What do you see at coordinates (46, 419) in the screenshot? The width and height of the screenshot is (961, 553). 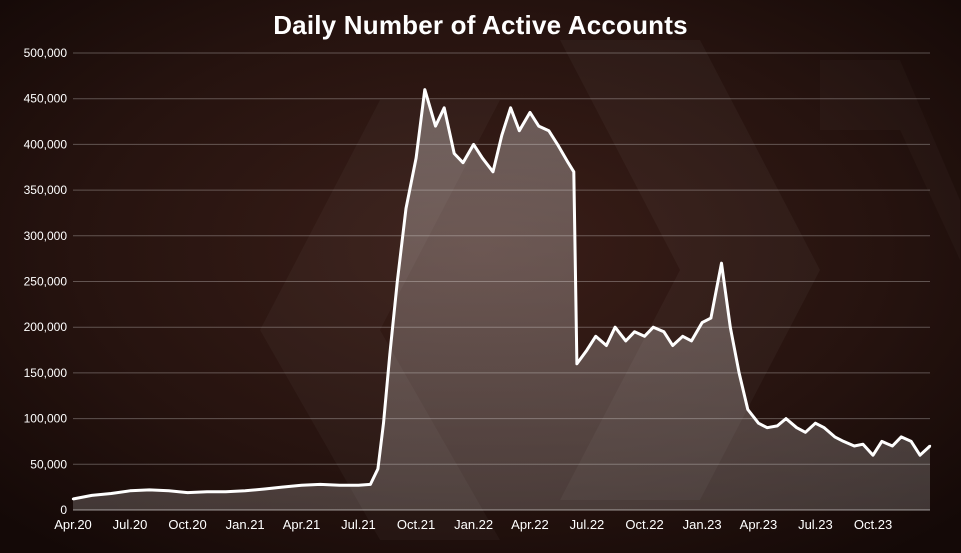 I see `y-tick-label: 100,000` at bounding box center [46, 419].